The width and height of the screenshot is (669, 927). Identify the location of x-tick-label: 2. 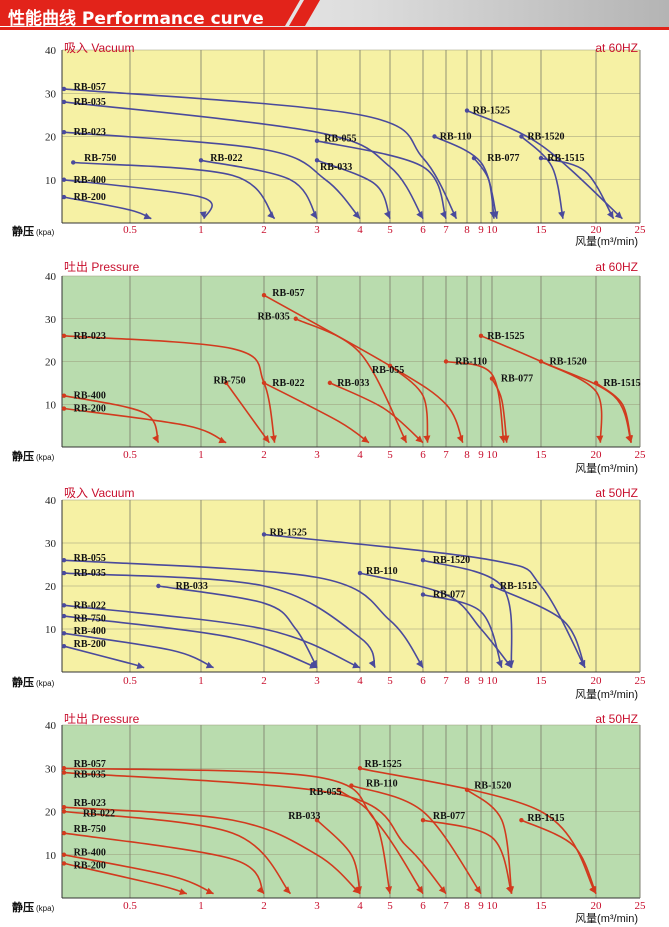
(264, 906).